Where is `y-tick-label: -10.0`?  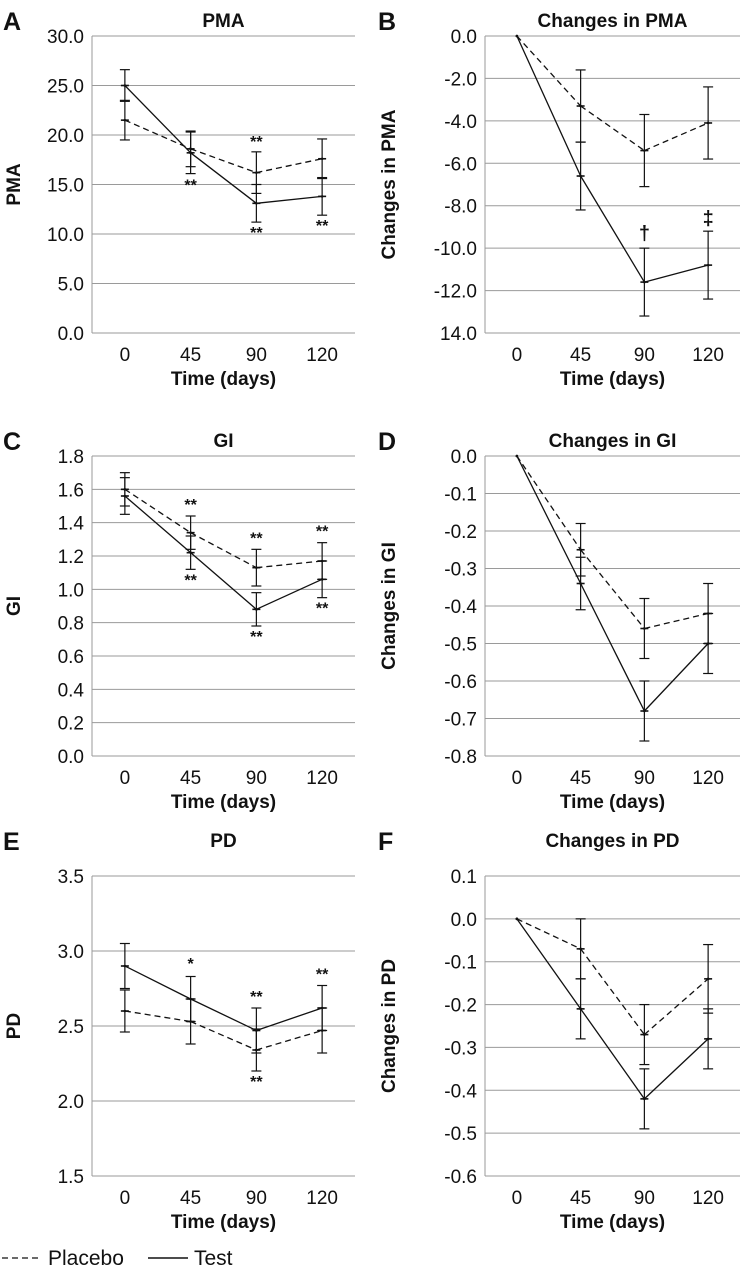 y-tick-label: -10.0 is located at coordinates (455, 249).